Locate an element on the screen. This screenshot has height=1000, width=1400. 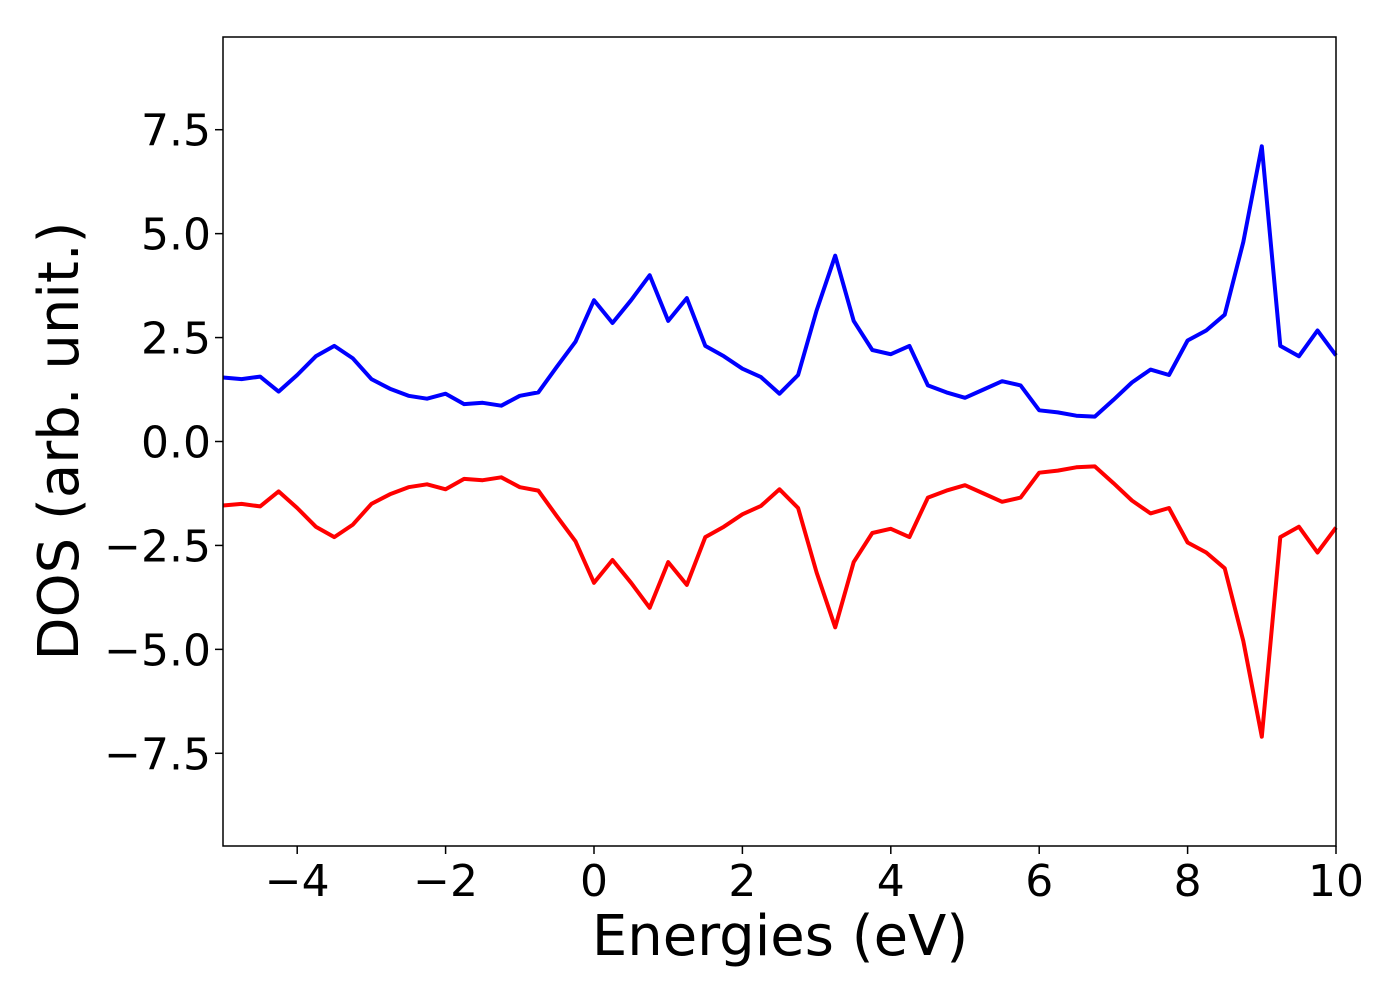
x-tick-label: 6 is located at coordinates (1039, 881).